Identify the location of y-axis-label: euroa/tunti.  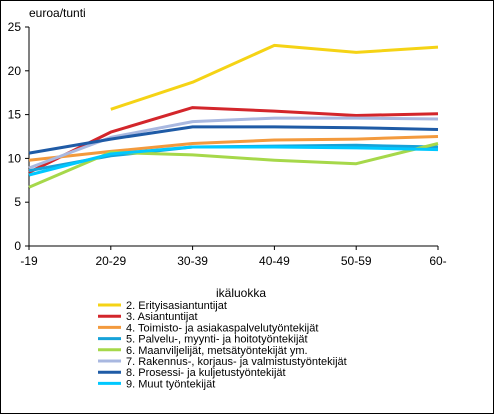
(57, 13).